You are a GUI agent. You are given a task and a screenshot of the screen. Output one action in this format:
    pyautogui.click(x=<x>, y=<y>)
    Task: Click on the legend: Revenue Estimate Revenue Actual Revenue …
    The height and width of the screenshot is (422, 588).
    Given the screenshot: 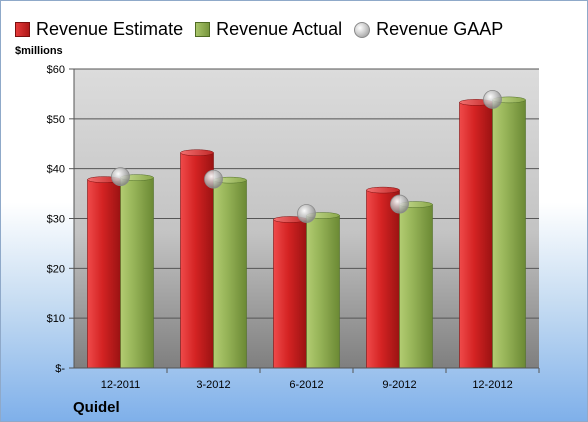 What is the action you would take?
    pyautogui.click(x=265, y=29)
    